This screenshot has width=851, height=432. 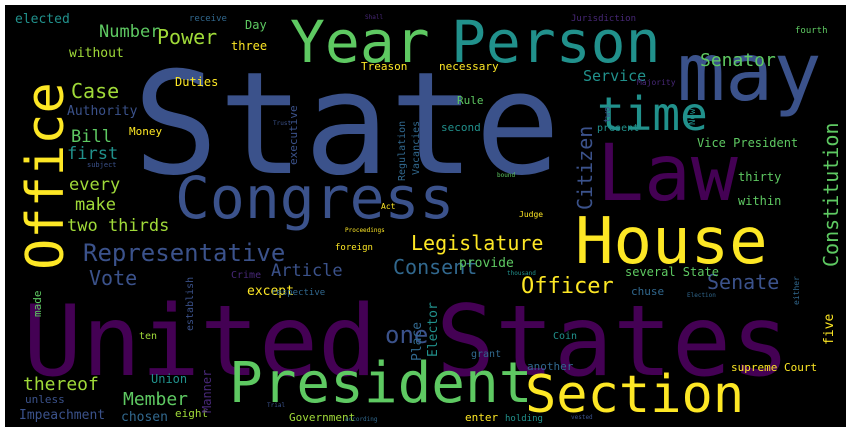 I want to click on word-second: second, so click(x=461, y=127).